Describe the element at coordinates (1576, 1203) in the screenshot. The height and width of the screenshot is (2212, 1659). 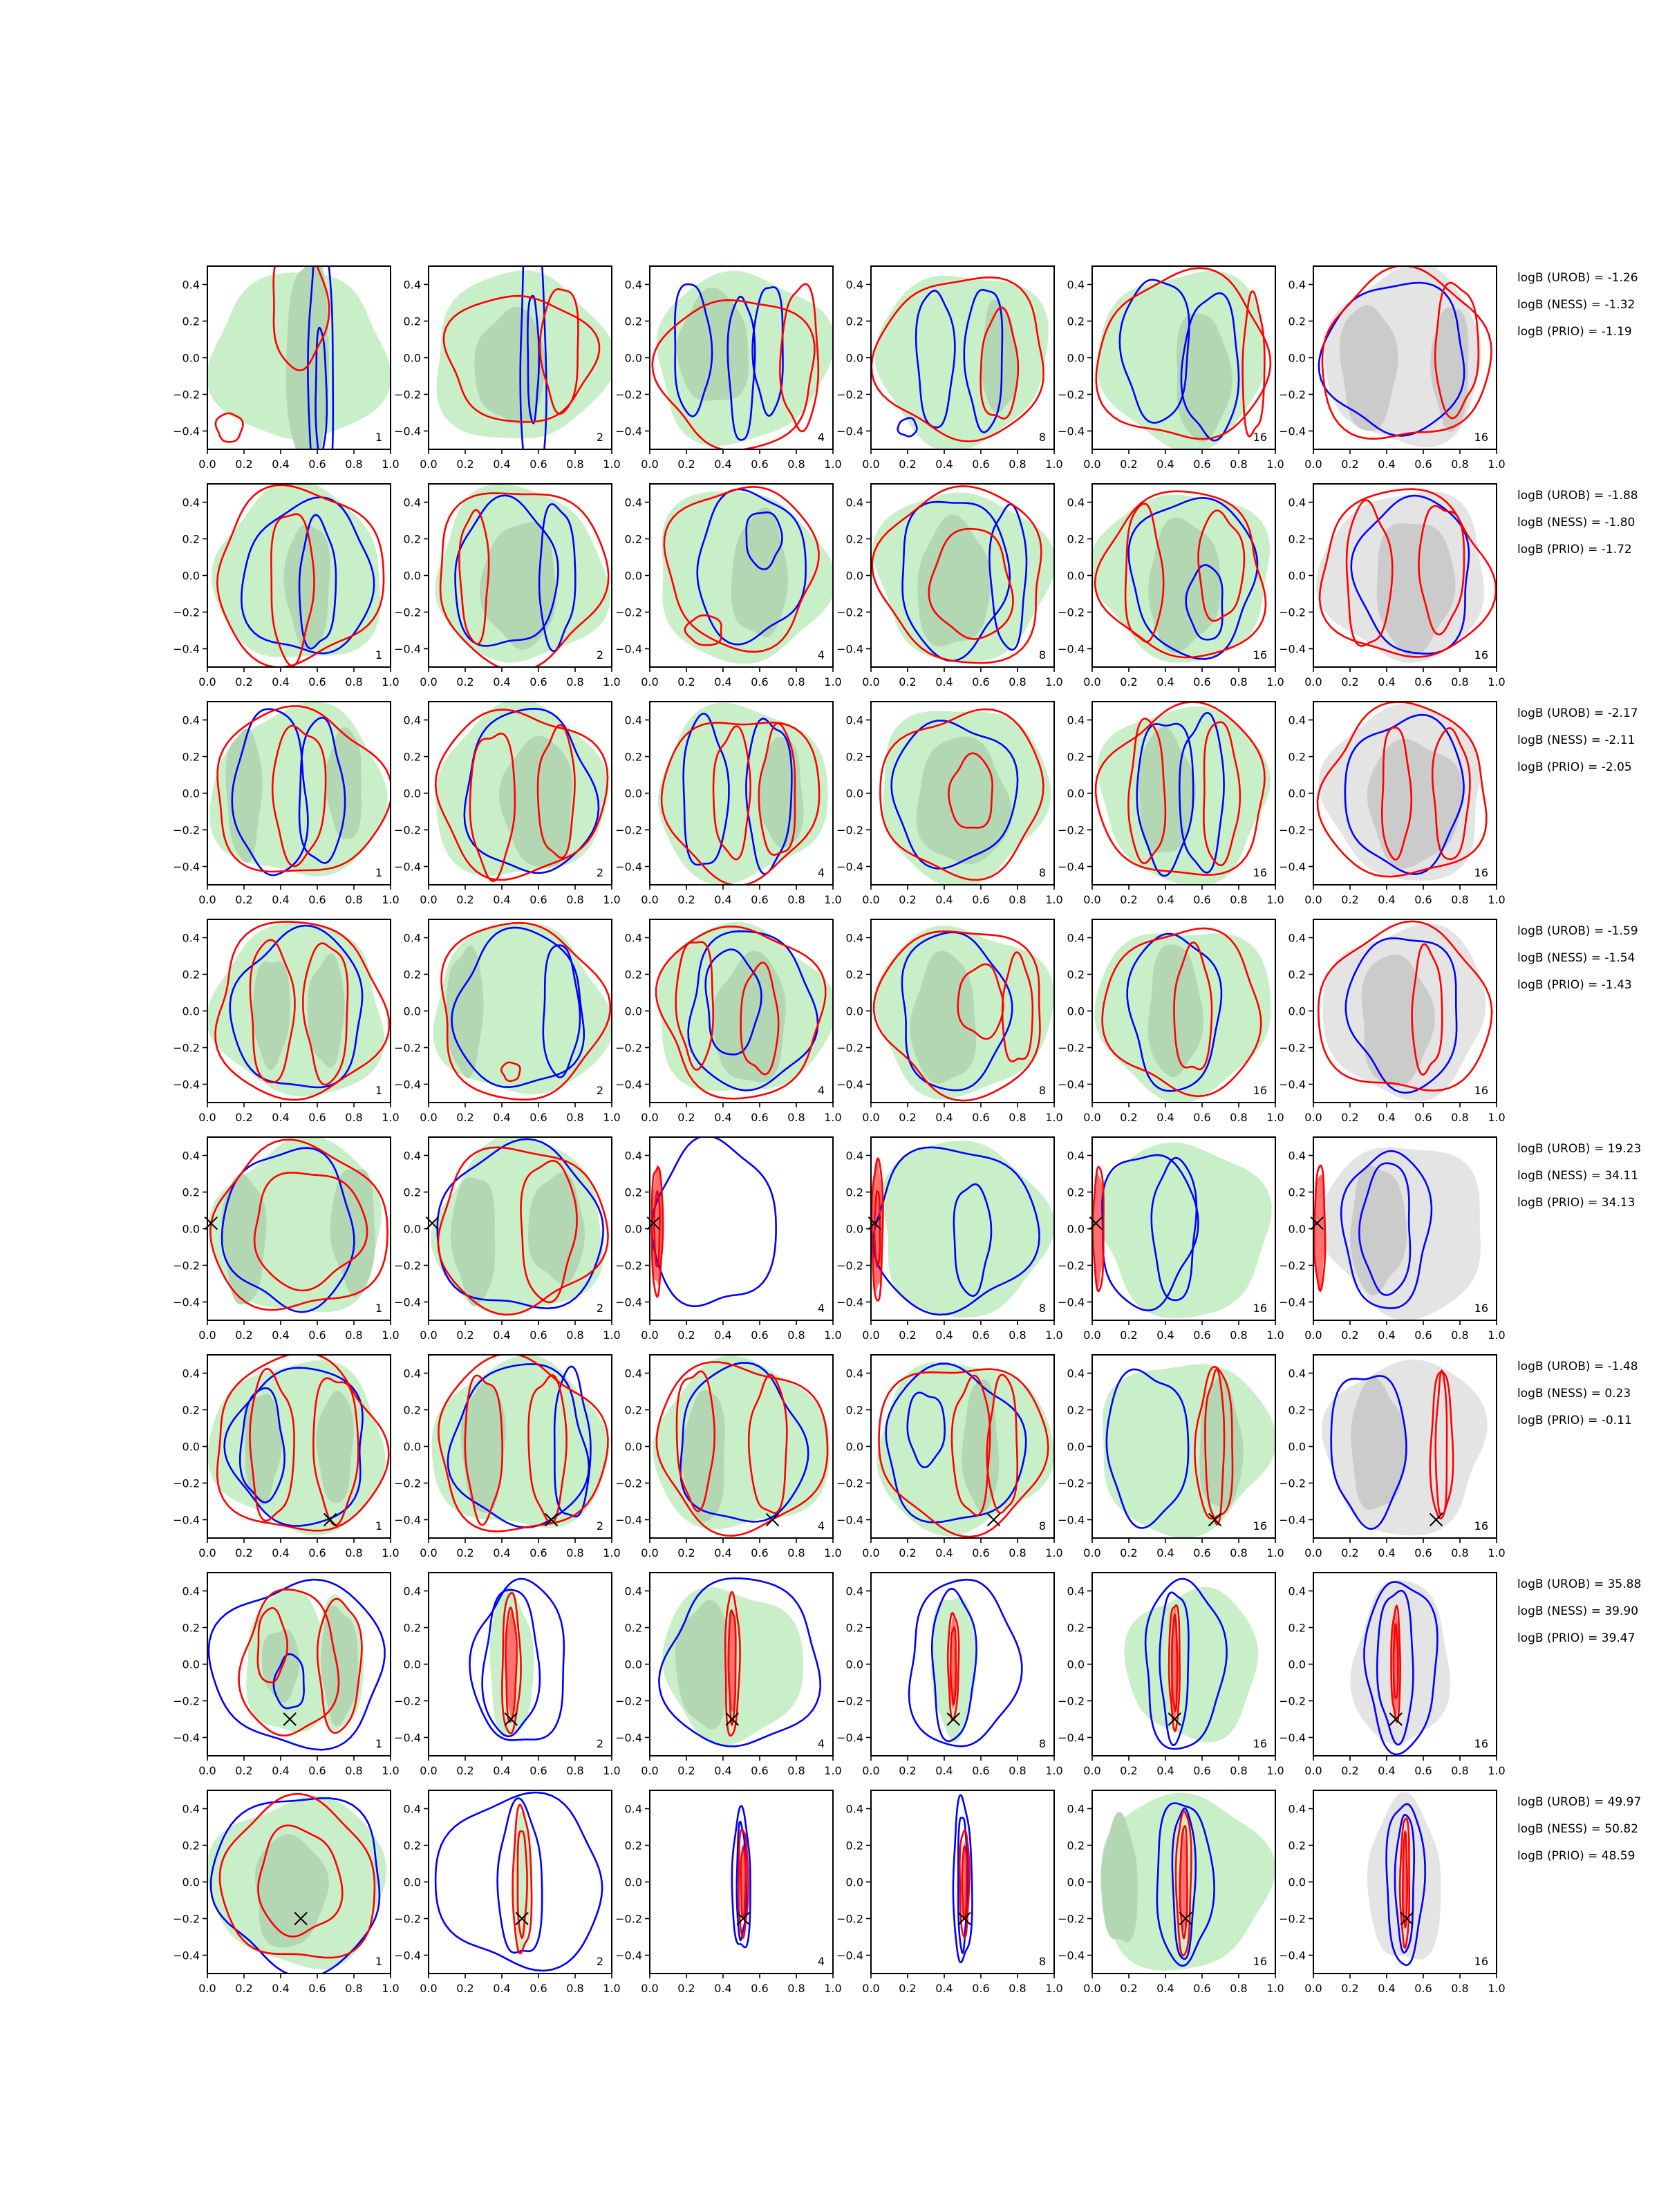
I see `logb-annotation: logB (PRIO) = 34.13` at that location.